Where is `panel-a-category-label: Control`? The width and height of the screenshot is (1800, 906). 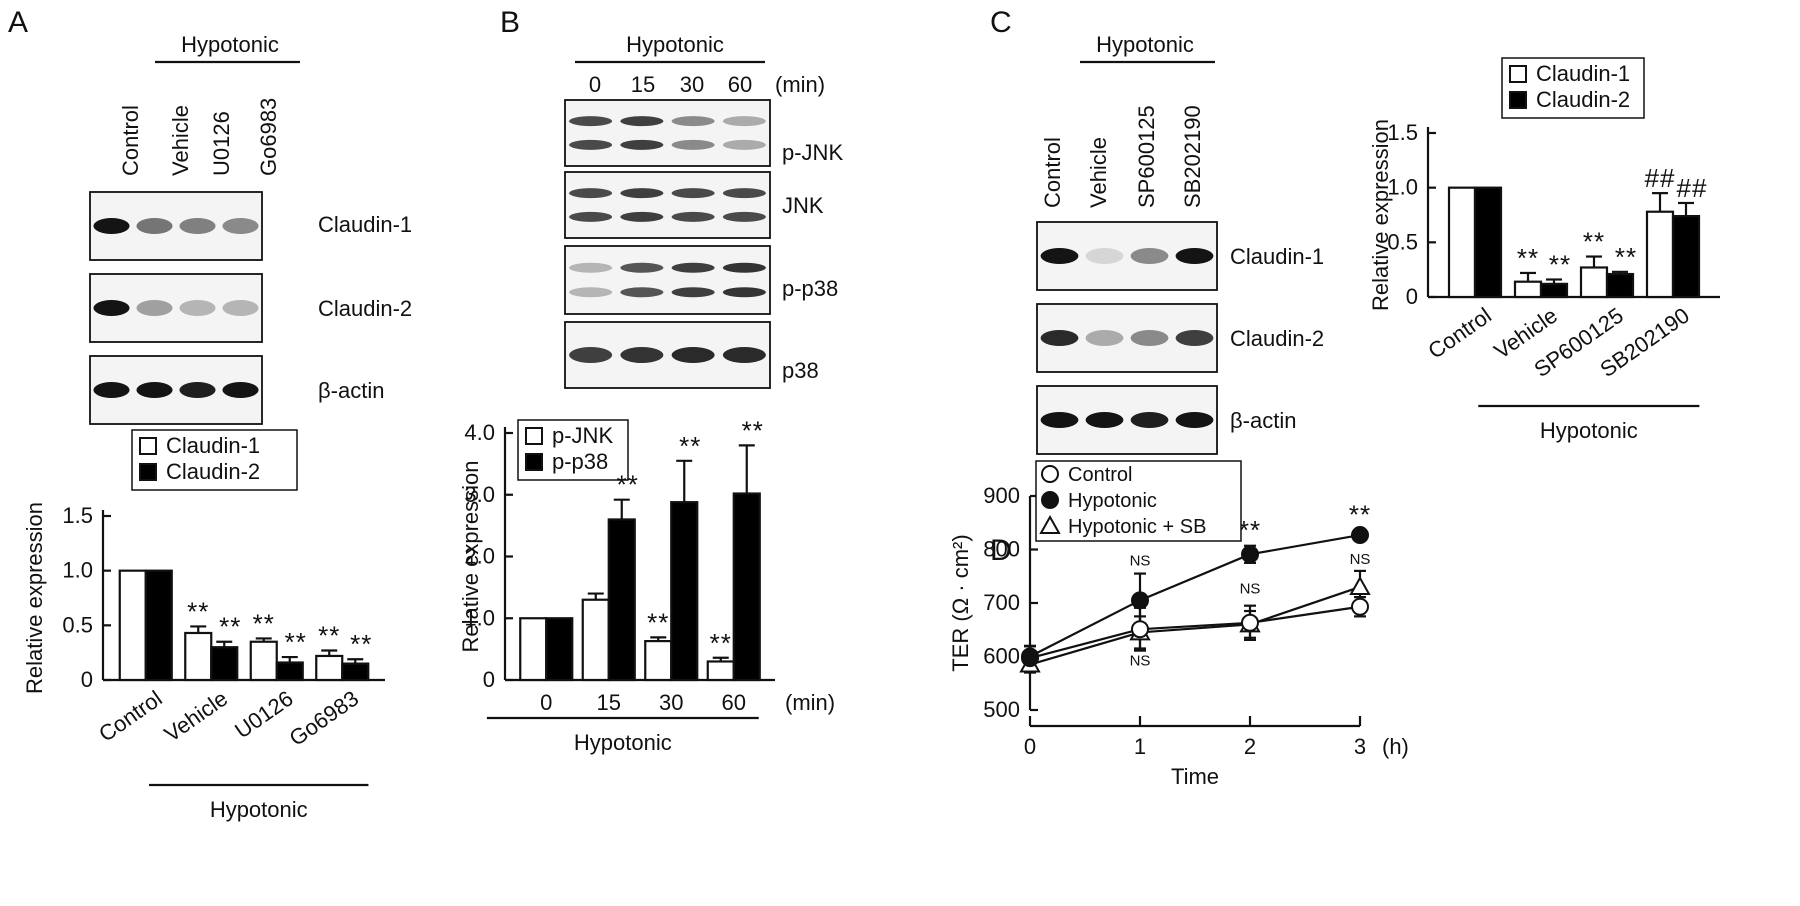
panel-a-category-label: Control is located at coordinates (130, 716).